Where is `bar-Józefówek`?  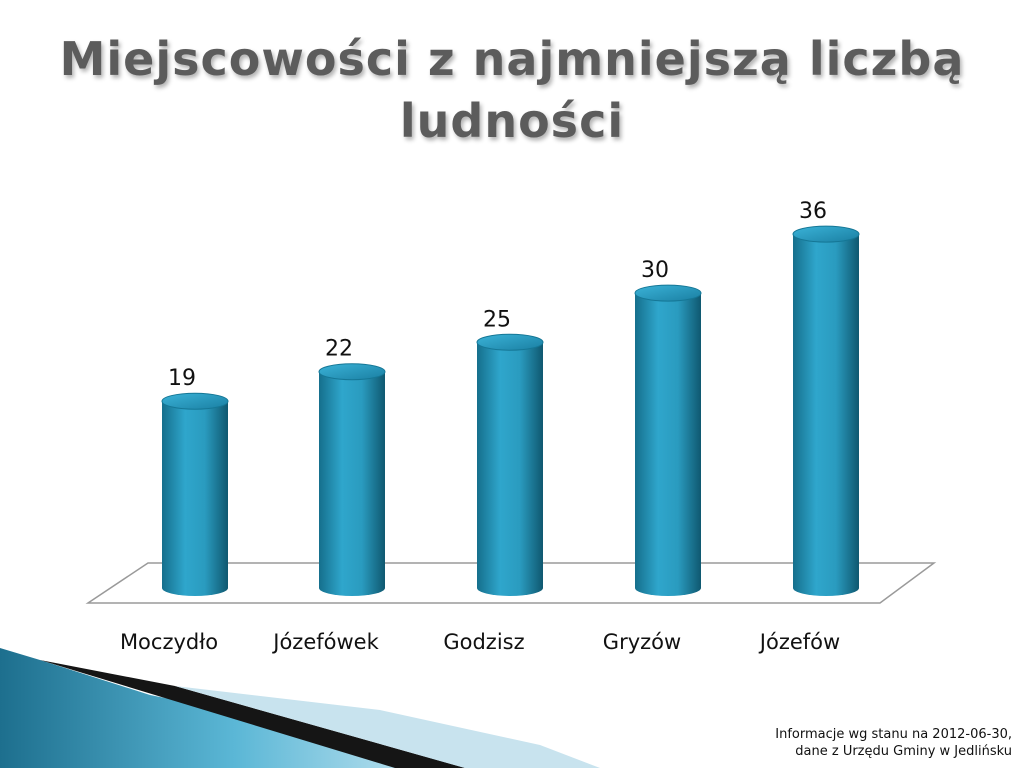
bar-Józefówek is located at coordinates (352, 479).